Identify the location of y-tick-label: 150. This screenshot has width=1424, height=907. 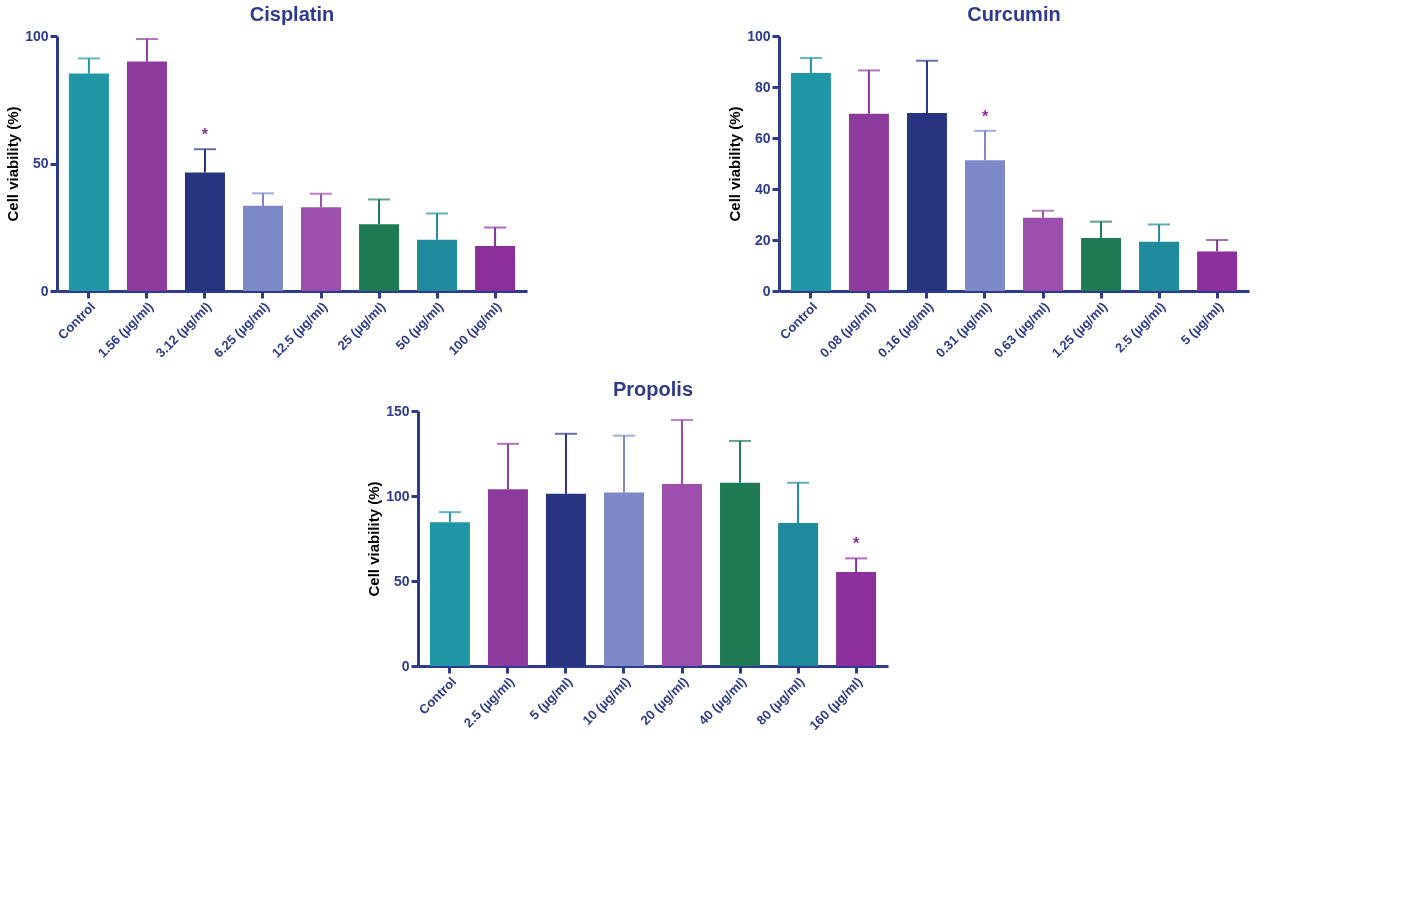
(398, 410).